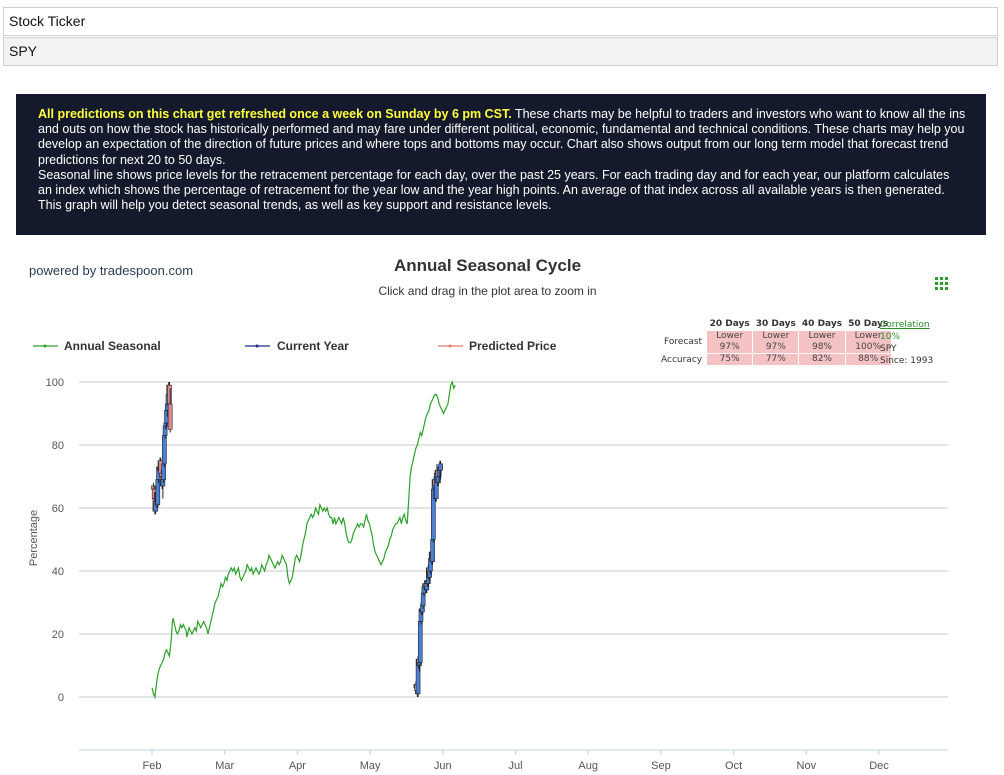  I want to click on x-tick-label: Jul, so click(515, 766).